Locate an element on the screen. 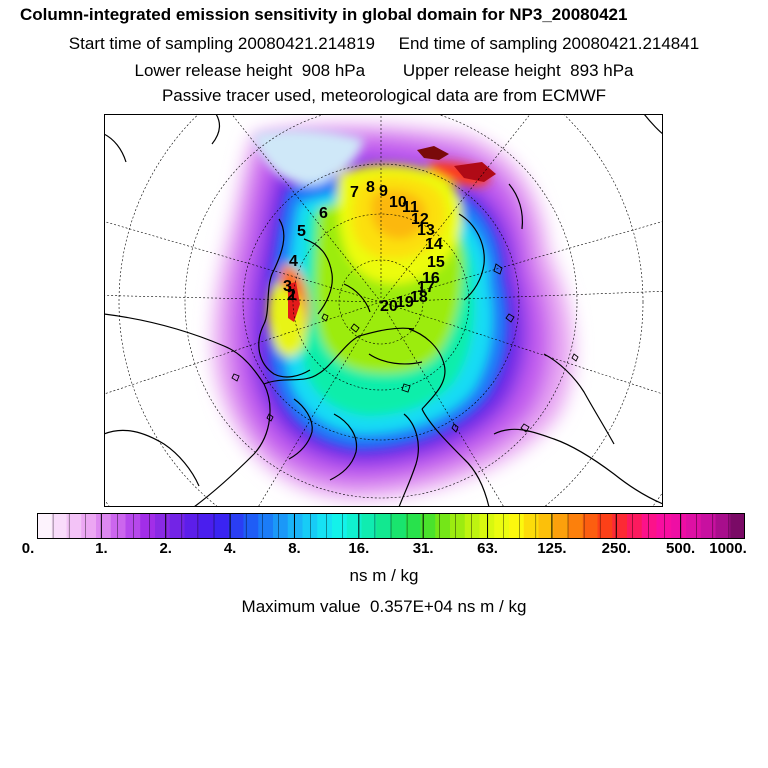  trajectory-label-20: 20 is located at coordinates (389, 306).